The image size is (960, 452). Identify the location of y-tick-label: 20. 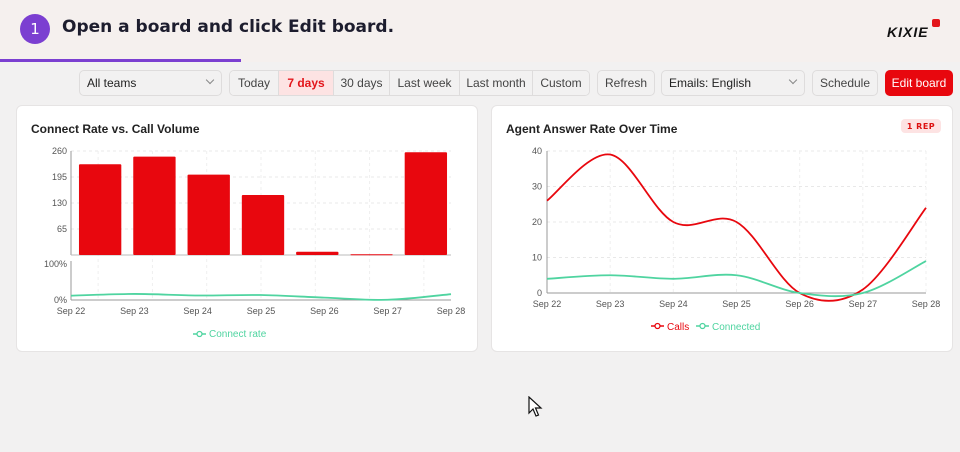
(537, 222).